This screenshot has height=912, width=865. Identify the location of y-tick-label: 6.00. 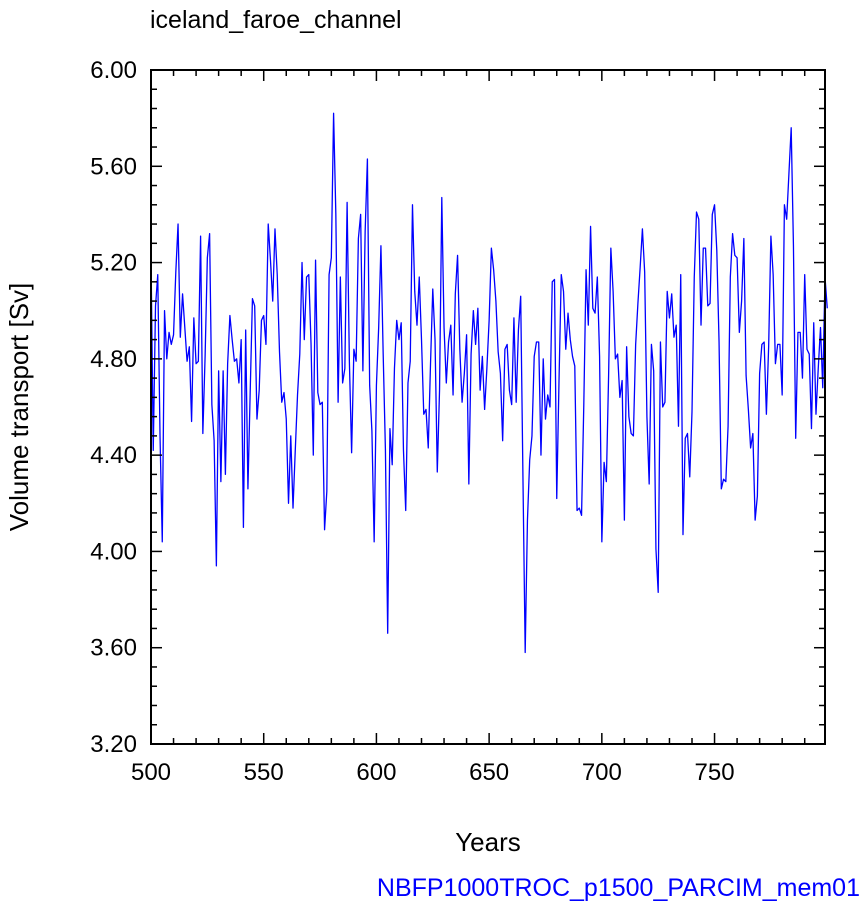
(113, 70).